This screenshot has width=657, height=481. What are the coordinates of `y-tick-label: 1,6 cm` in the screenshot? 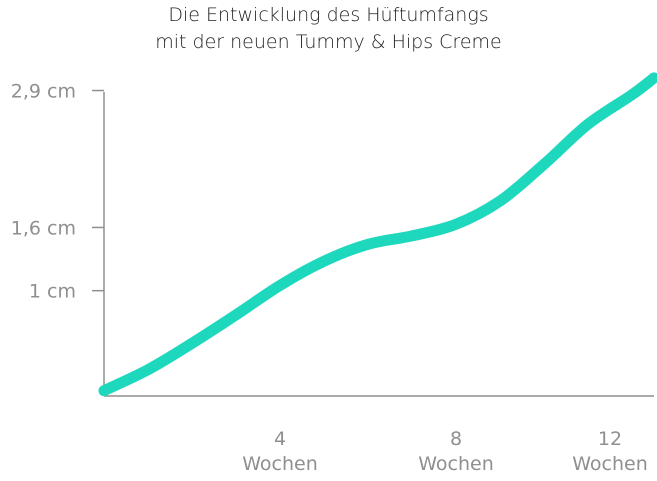 It's located at (43, 228).